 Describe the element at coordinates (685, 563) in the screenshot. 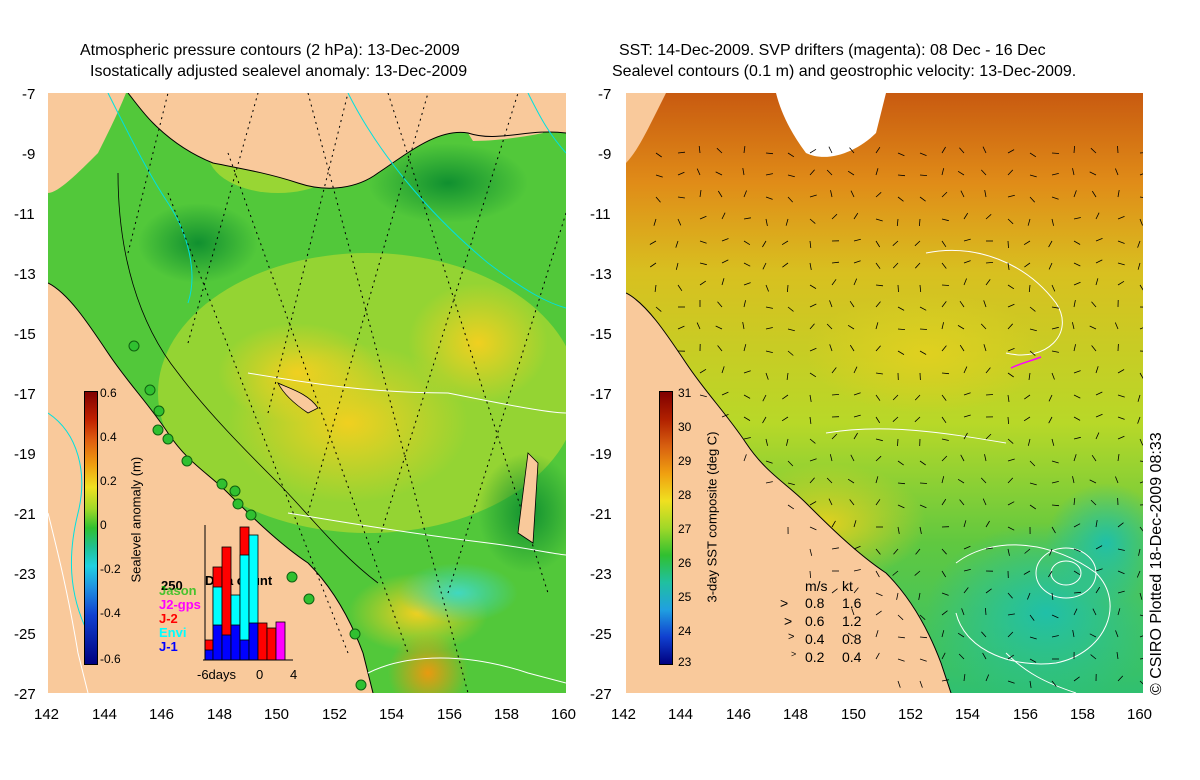

I see `right-colorbar-tick: 26` at that location.